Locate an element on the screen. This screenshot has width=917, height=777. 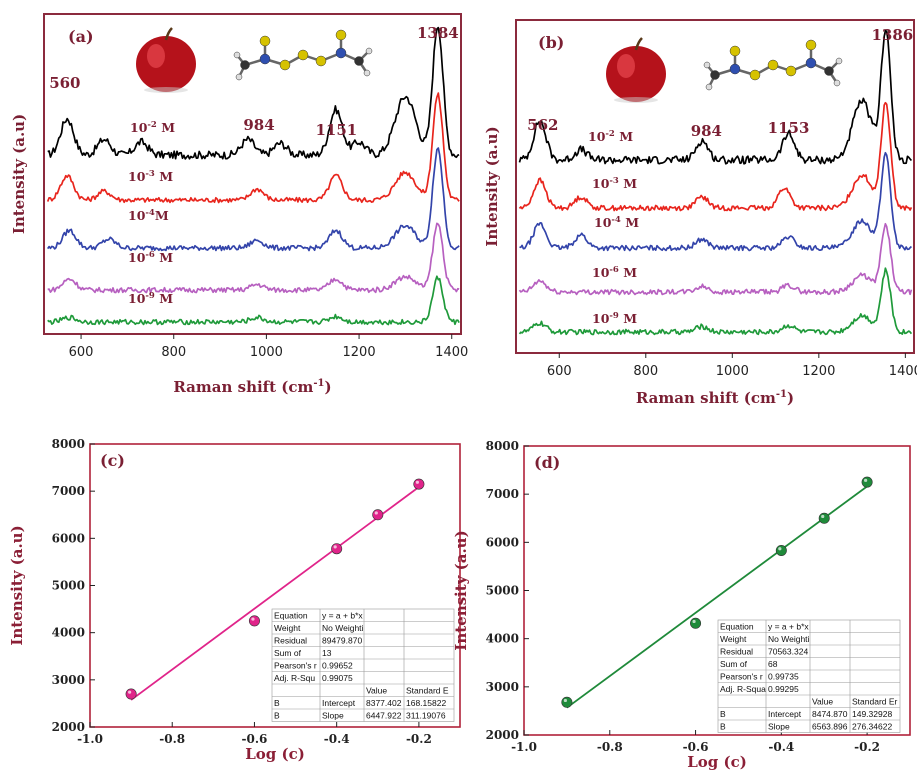
table-cell: 276.34622 is located at coordinates (872, 727).